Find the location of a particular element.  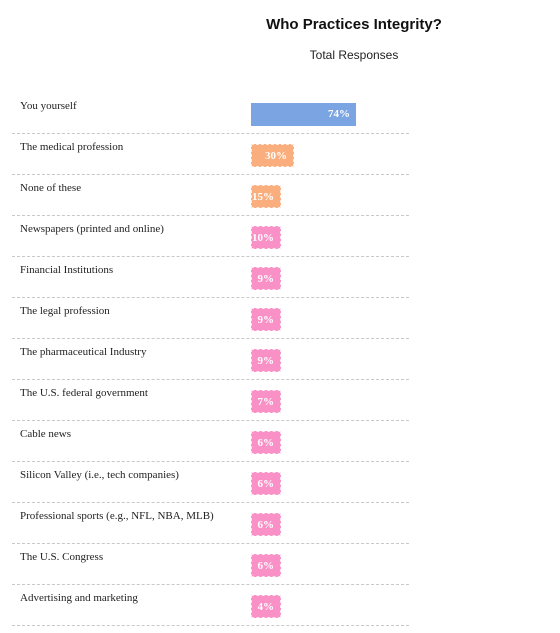

chart-row: Advertising and marketing 4% is located at coordinates (280, 605).